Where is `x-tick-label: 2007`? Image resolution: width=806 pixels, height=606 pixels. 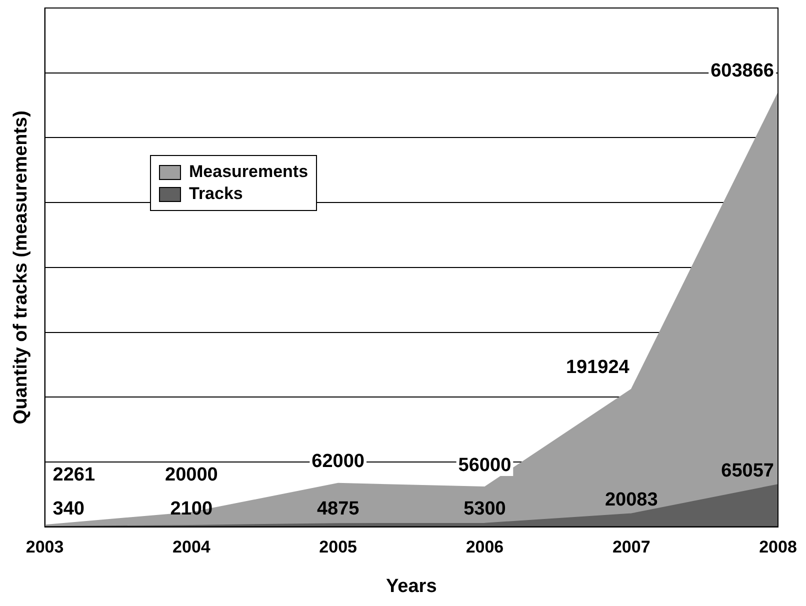
x-tick-label: 2007 is located at coordinates (631, 547).